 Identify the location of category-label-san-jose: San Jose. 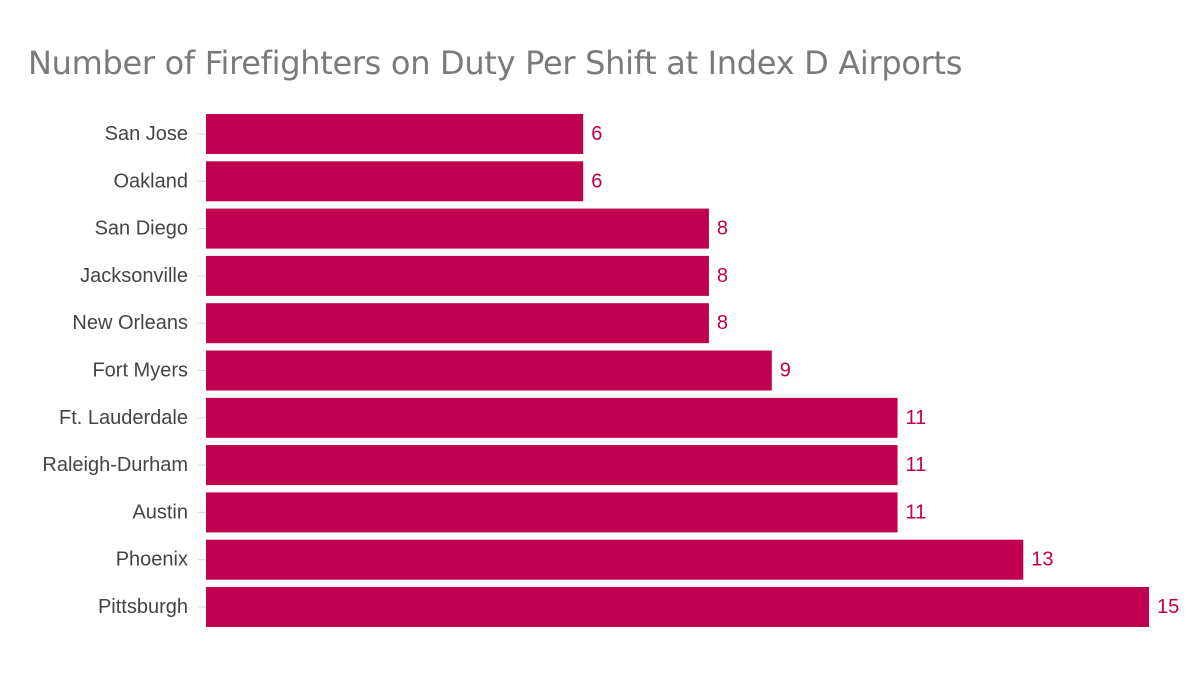
(146, 134).